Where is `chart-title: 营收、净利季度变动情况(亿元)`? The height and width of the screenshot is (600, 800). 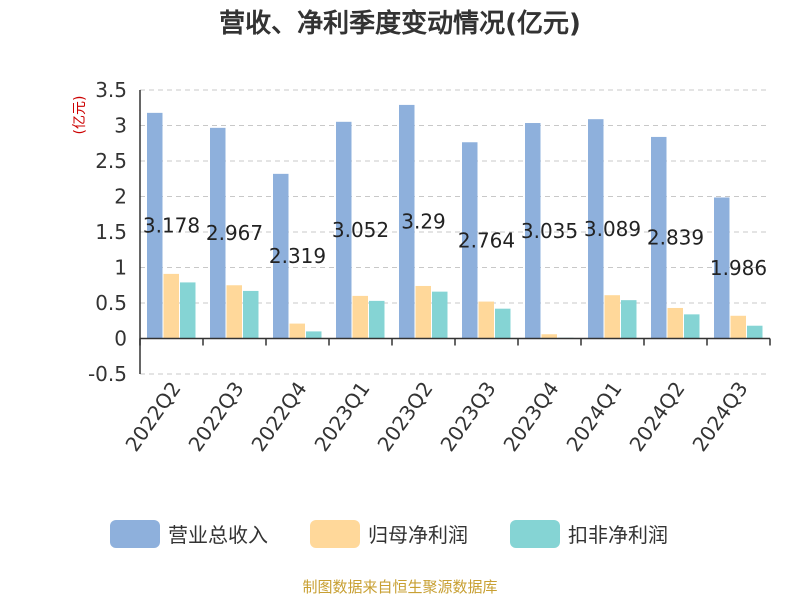
chart-title: 营收、净利季度变动情况(亿元) is located at coordinates (400, 23).